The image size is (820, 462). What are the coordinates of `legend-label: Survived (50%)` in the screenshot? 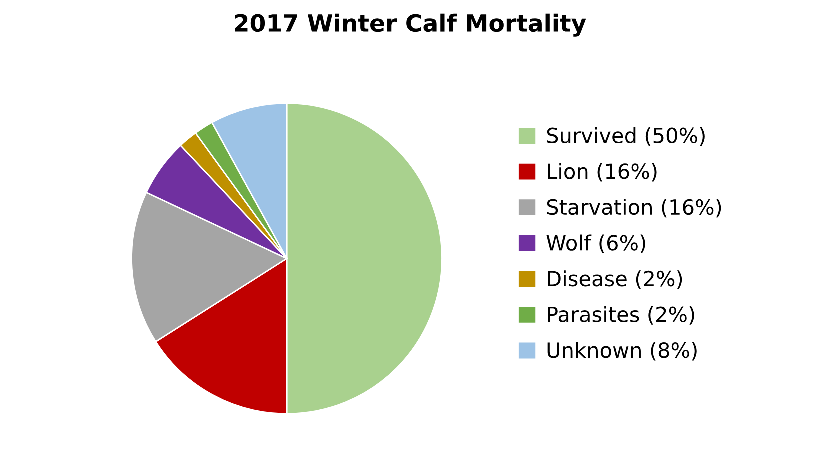 It's located at (626, 136).